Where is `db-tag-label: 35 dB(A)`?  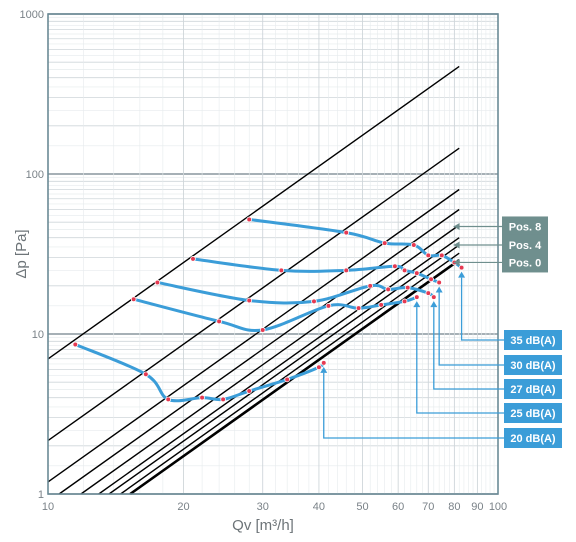
db-tag-label: 35 dB(A) is located at coordinates (533, 341).